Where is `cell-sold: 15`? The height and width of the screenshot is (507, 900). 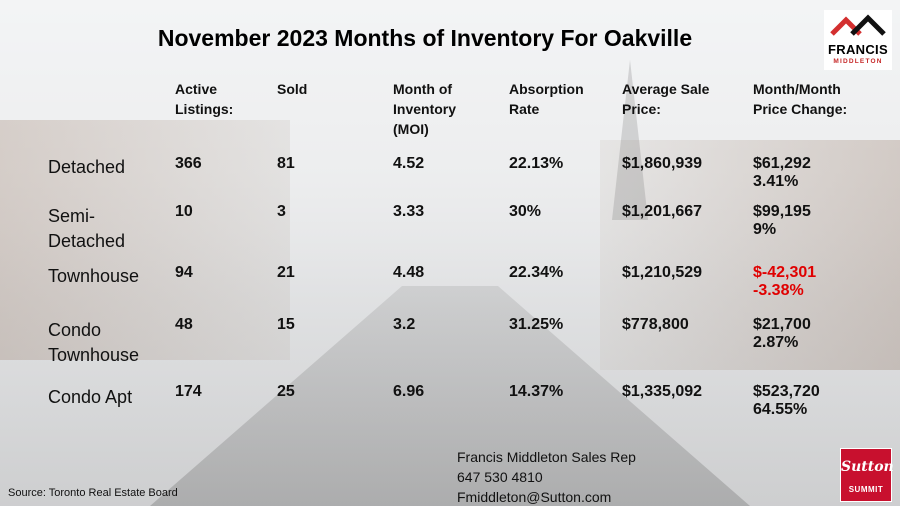 cell-sold: 15 is located at coordinates (286, 324).